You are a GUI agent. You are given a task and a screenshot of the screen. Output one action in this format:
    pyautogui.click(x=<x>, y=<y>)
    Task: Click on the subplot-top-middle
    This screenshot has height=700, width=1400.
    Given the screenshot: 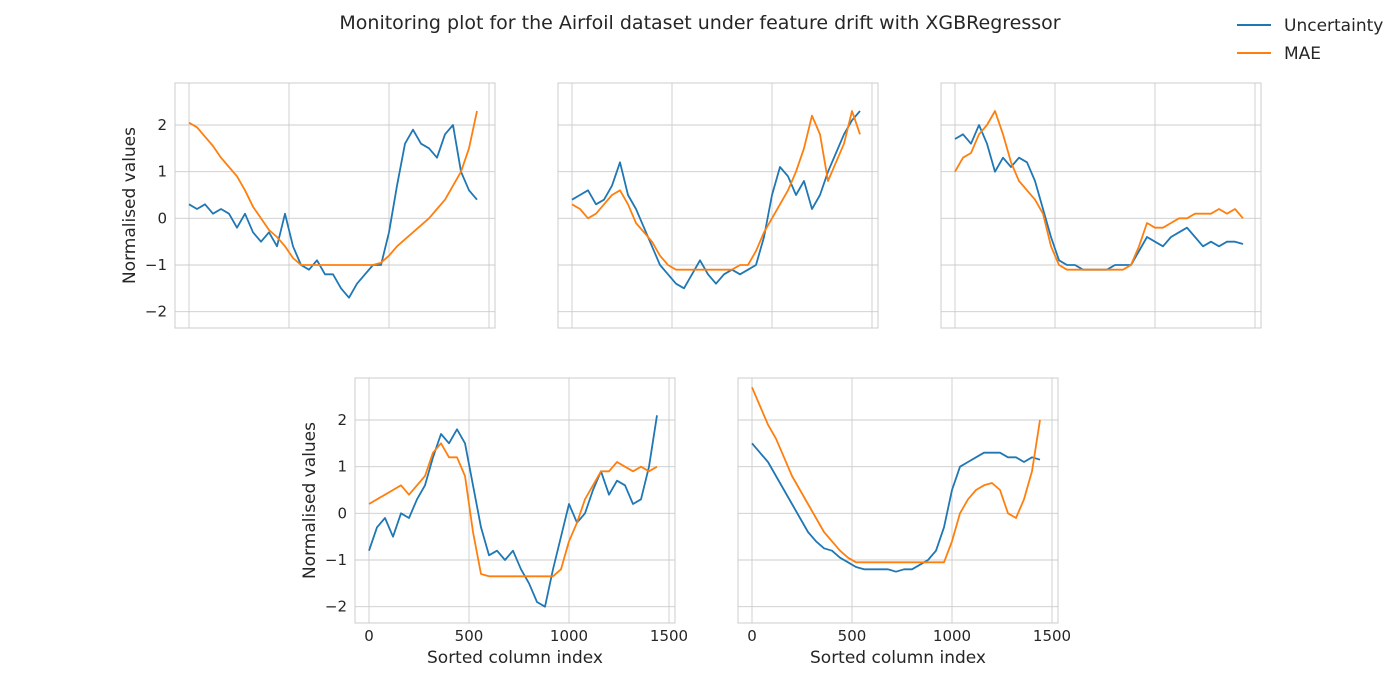 What is the action you would take?
    pyautogui.click(x=718, y=205)
    